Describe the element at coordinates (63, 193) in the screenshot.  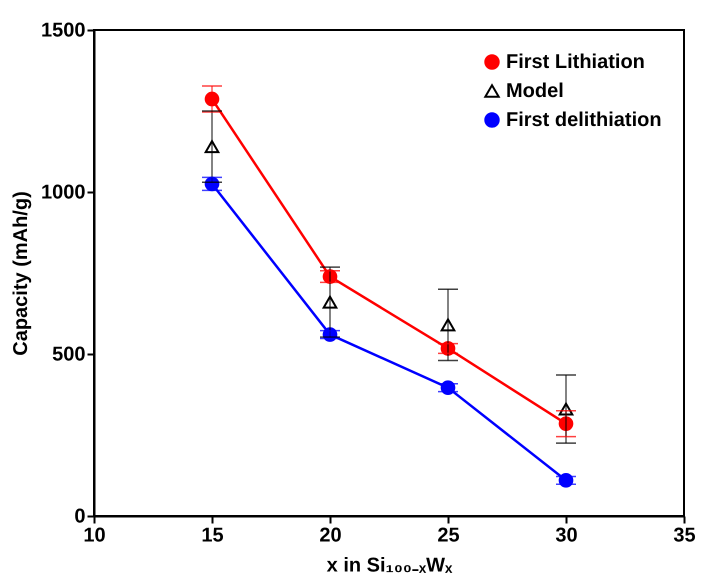
I see `y-tick-label: 1000` at that location.